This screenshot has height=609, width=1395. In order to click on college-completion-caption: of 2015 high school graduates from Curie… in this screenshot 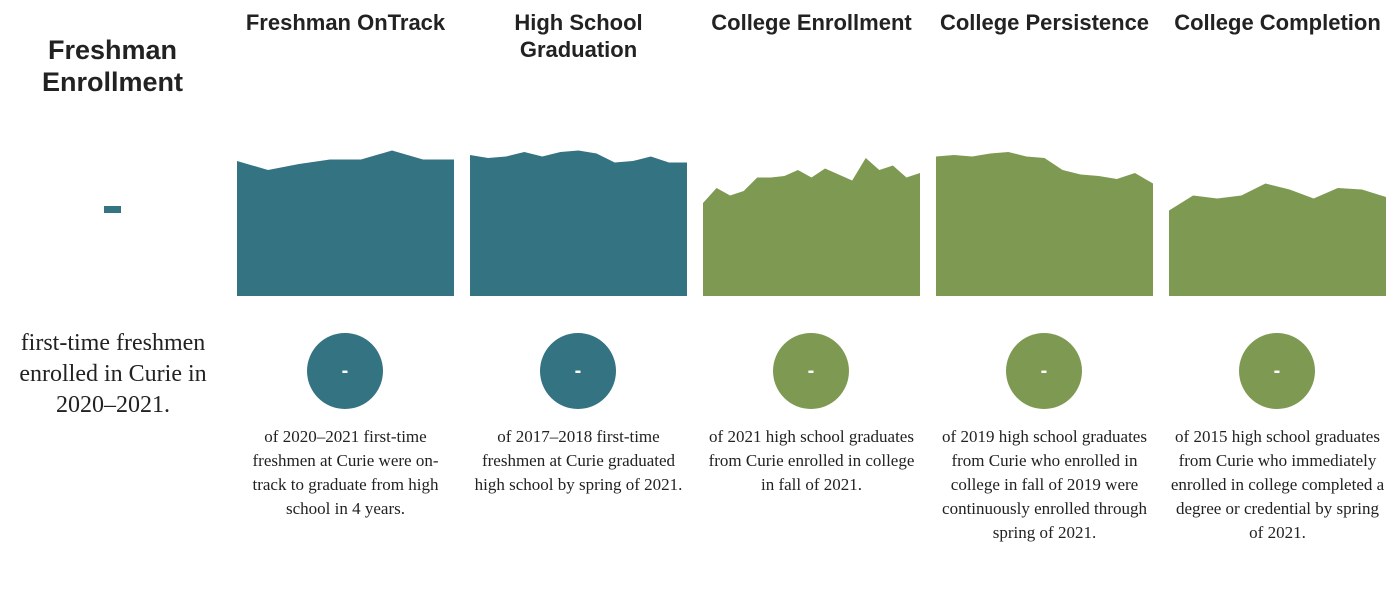, I will do `click(1277, 484)`.